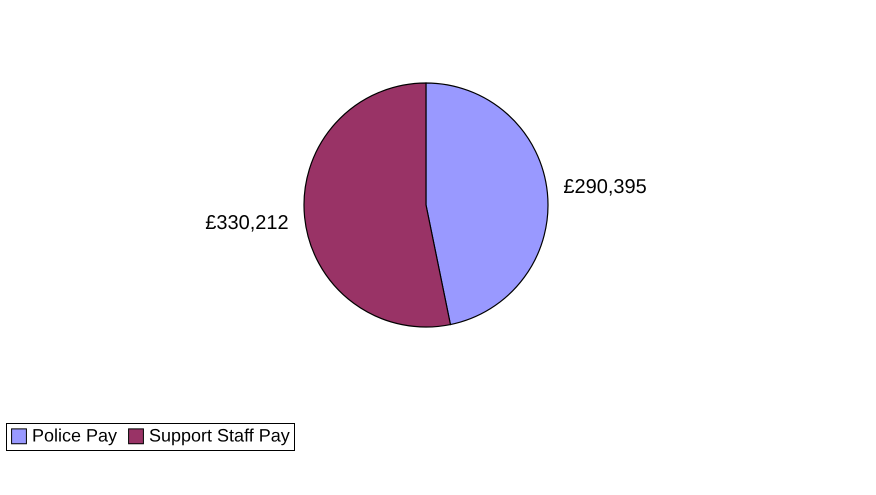  Describe the element at coordinates (605, 187) in the screenshot. I see `data-label: £290,395` at that location.